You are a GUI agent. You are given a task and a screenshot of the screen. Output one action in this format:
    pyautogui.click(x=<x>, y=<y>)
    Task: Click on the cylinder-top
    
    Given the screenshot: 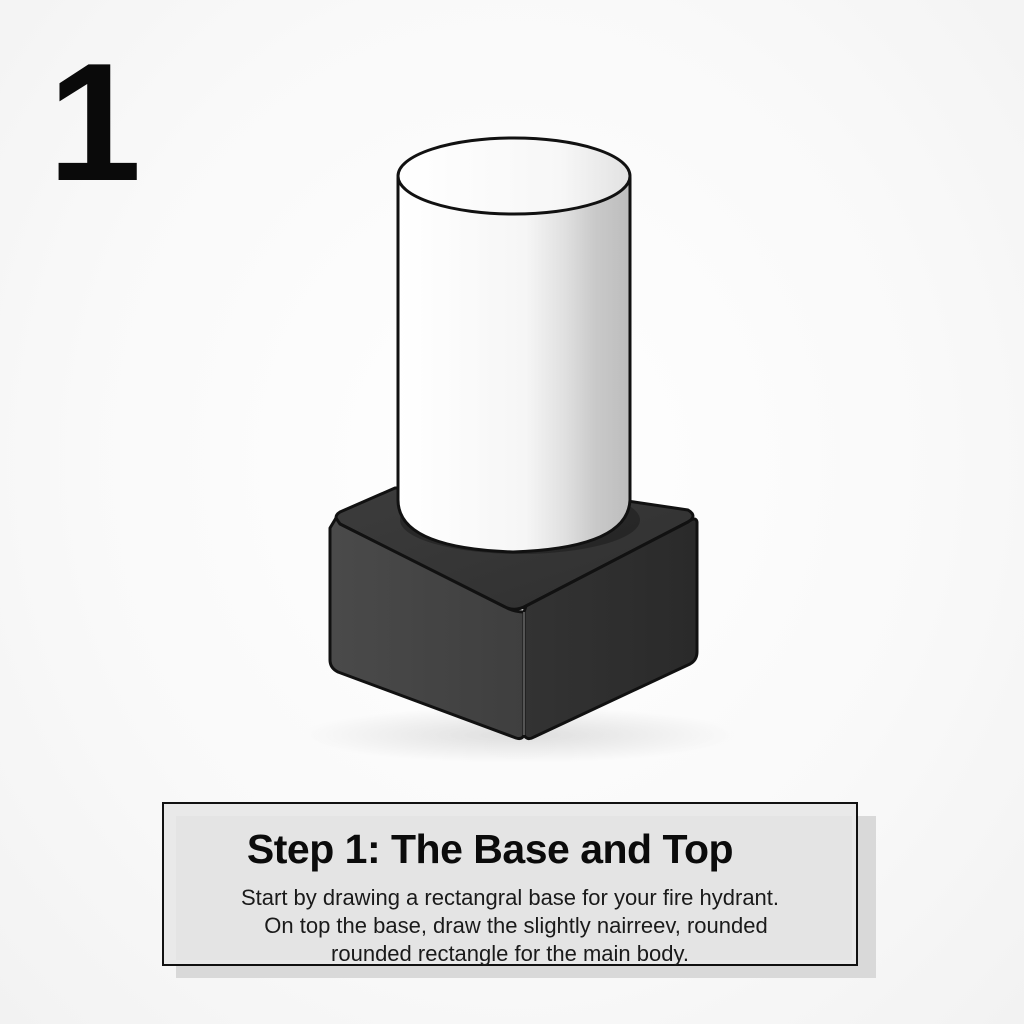 What is the action you would take?
    pyautogui.click(x=514, y=176)
    